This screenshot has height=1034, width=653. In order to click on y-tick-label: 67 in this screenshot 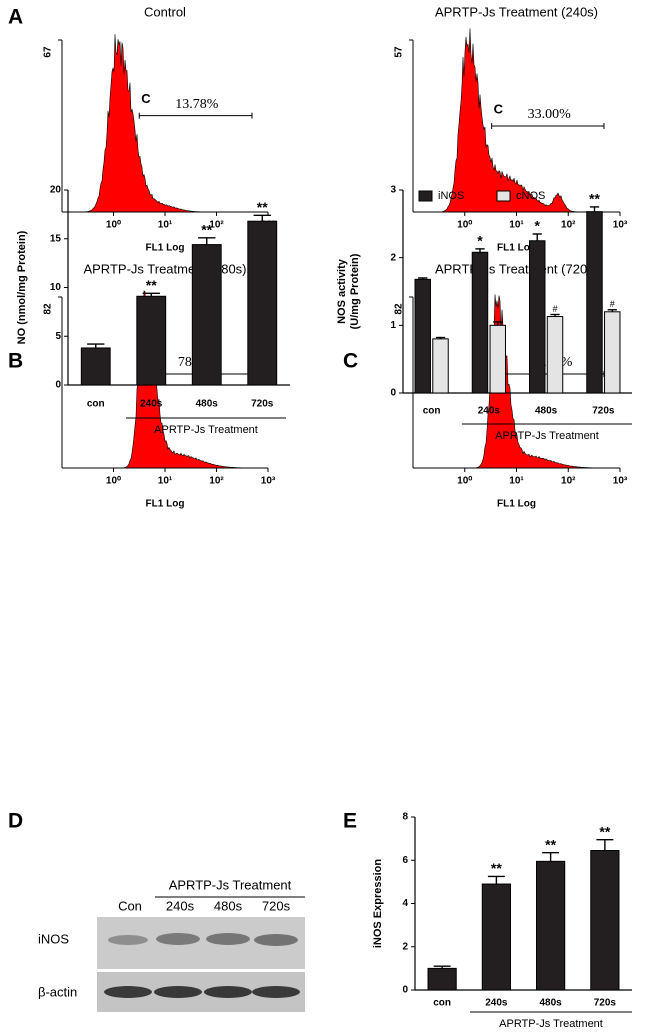, I will do `click(48, 52)`.